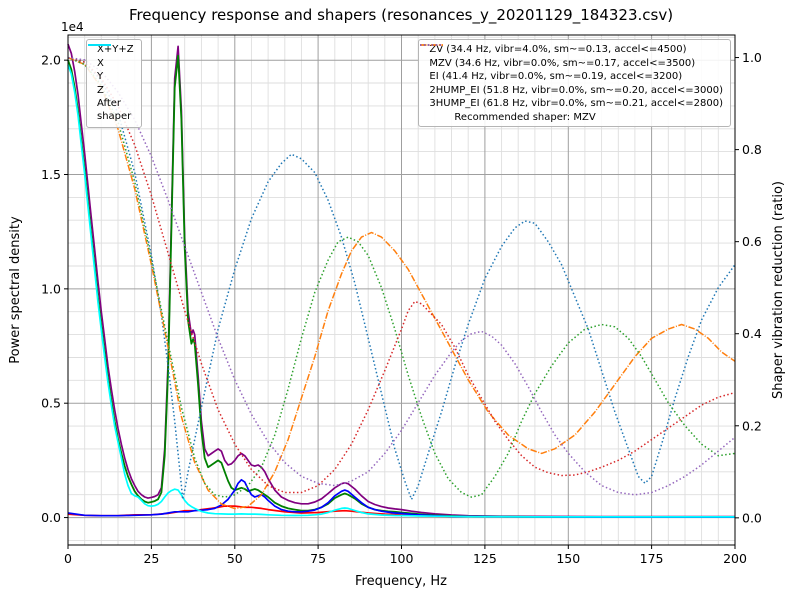 The width and height of the screenshot is (800, 600). Describe the element at coordinates (401, 498) in the screenshot. I see `series-psd-z` at that location.